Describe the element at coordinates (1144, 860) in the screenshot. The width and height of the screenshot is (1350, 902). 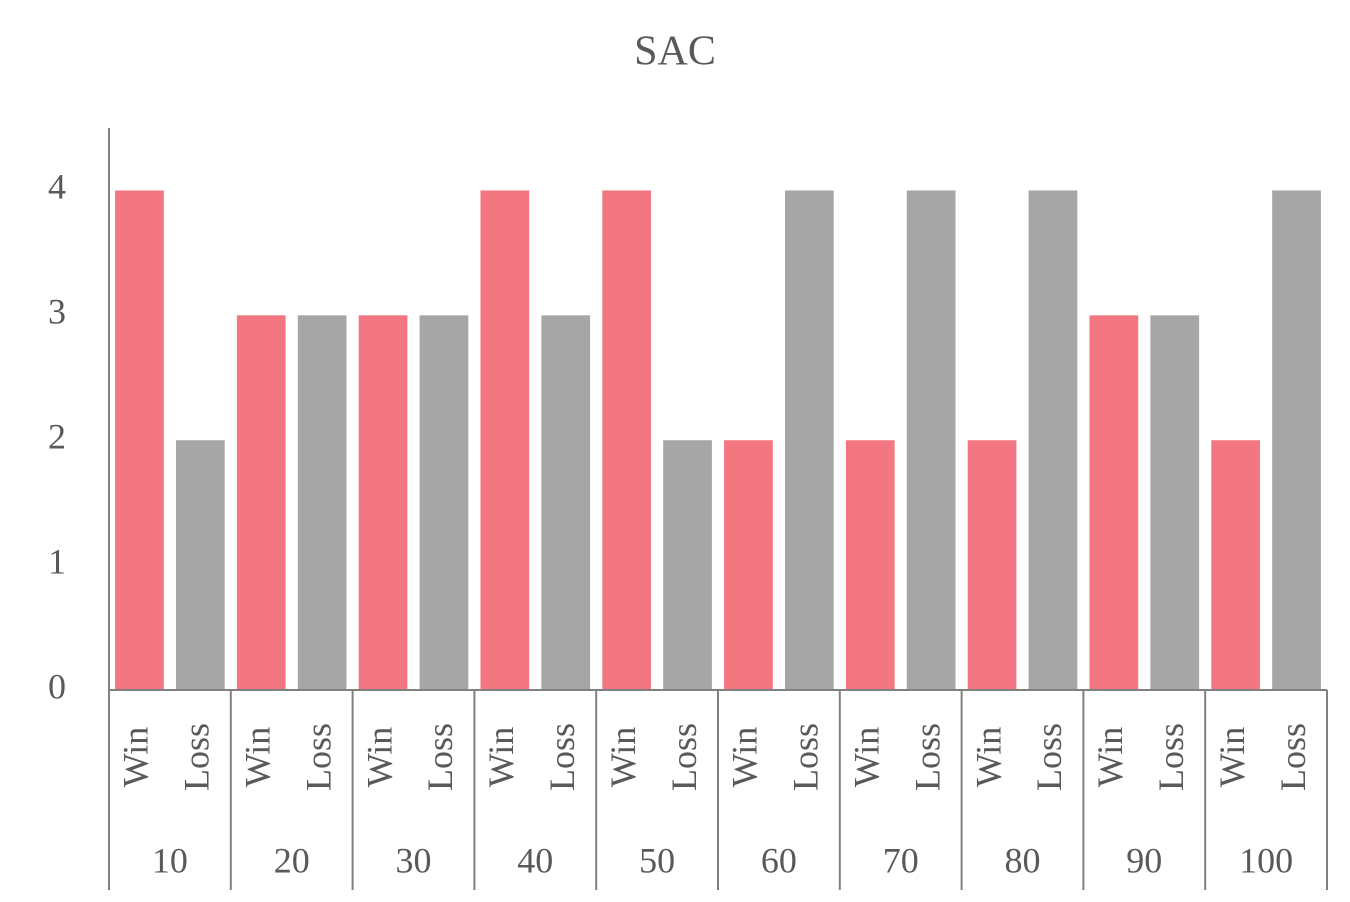
I see `group-label: 90` at that location.